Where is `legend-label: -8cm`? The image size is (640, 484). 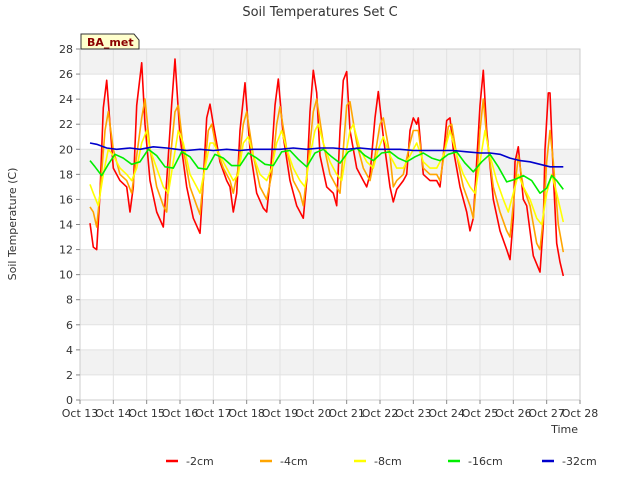 legend-label: -8cm is located at coordinates (388, 461).